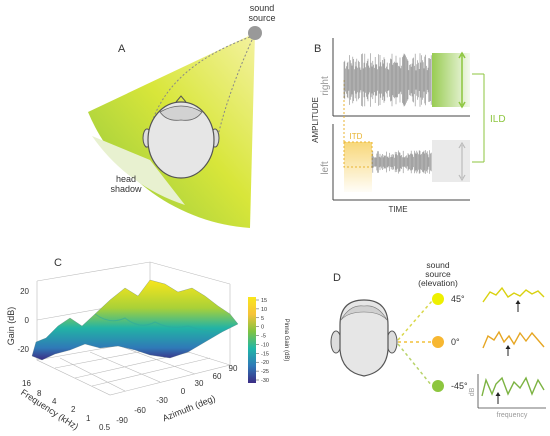  Describe the element at coordinates (438, 274) in the screenshot. I see `d-title-2: source` at that location.